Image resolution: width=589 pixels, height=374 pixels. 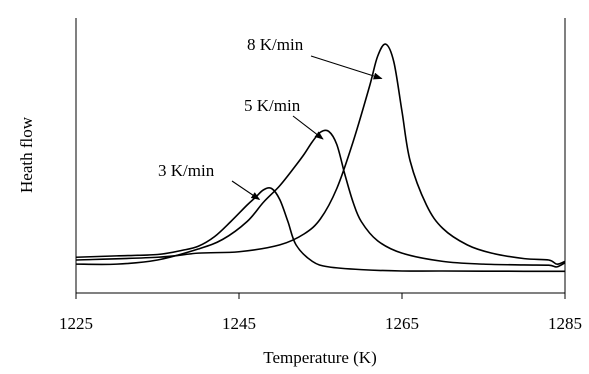 What do you see at coordinates (565, 323) in the screenshot?
I see `x-tick-label: 1285` at bounding box center [565, 323].